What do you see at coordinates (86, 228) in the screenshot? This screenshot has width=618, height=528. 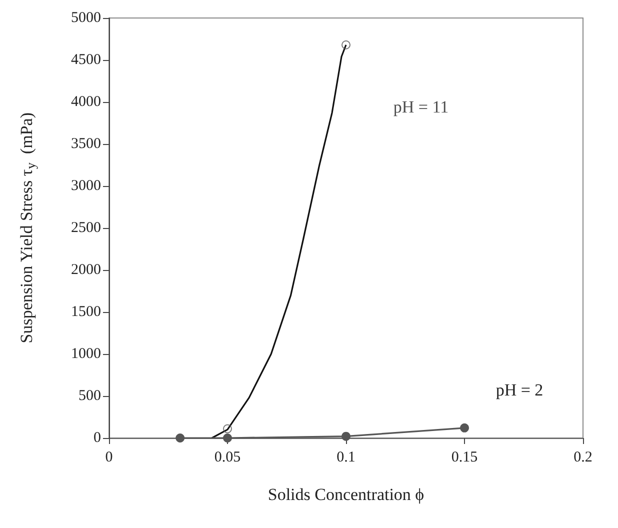 I see `y-tick-label: 2500` at bounding box center [86, 228].